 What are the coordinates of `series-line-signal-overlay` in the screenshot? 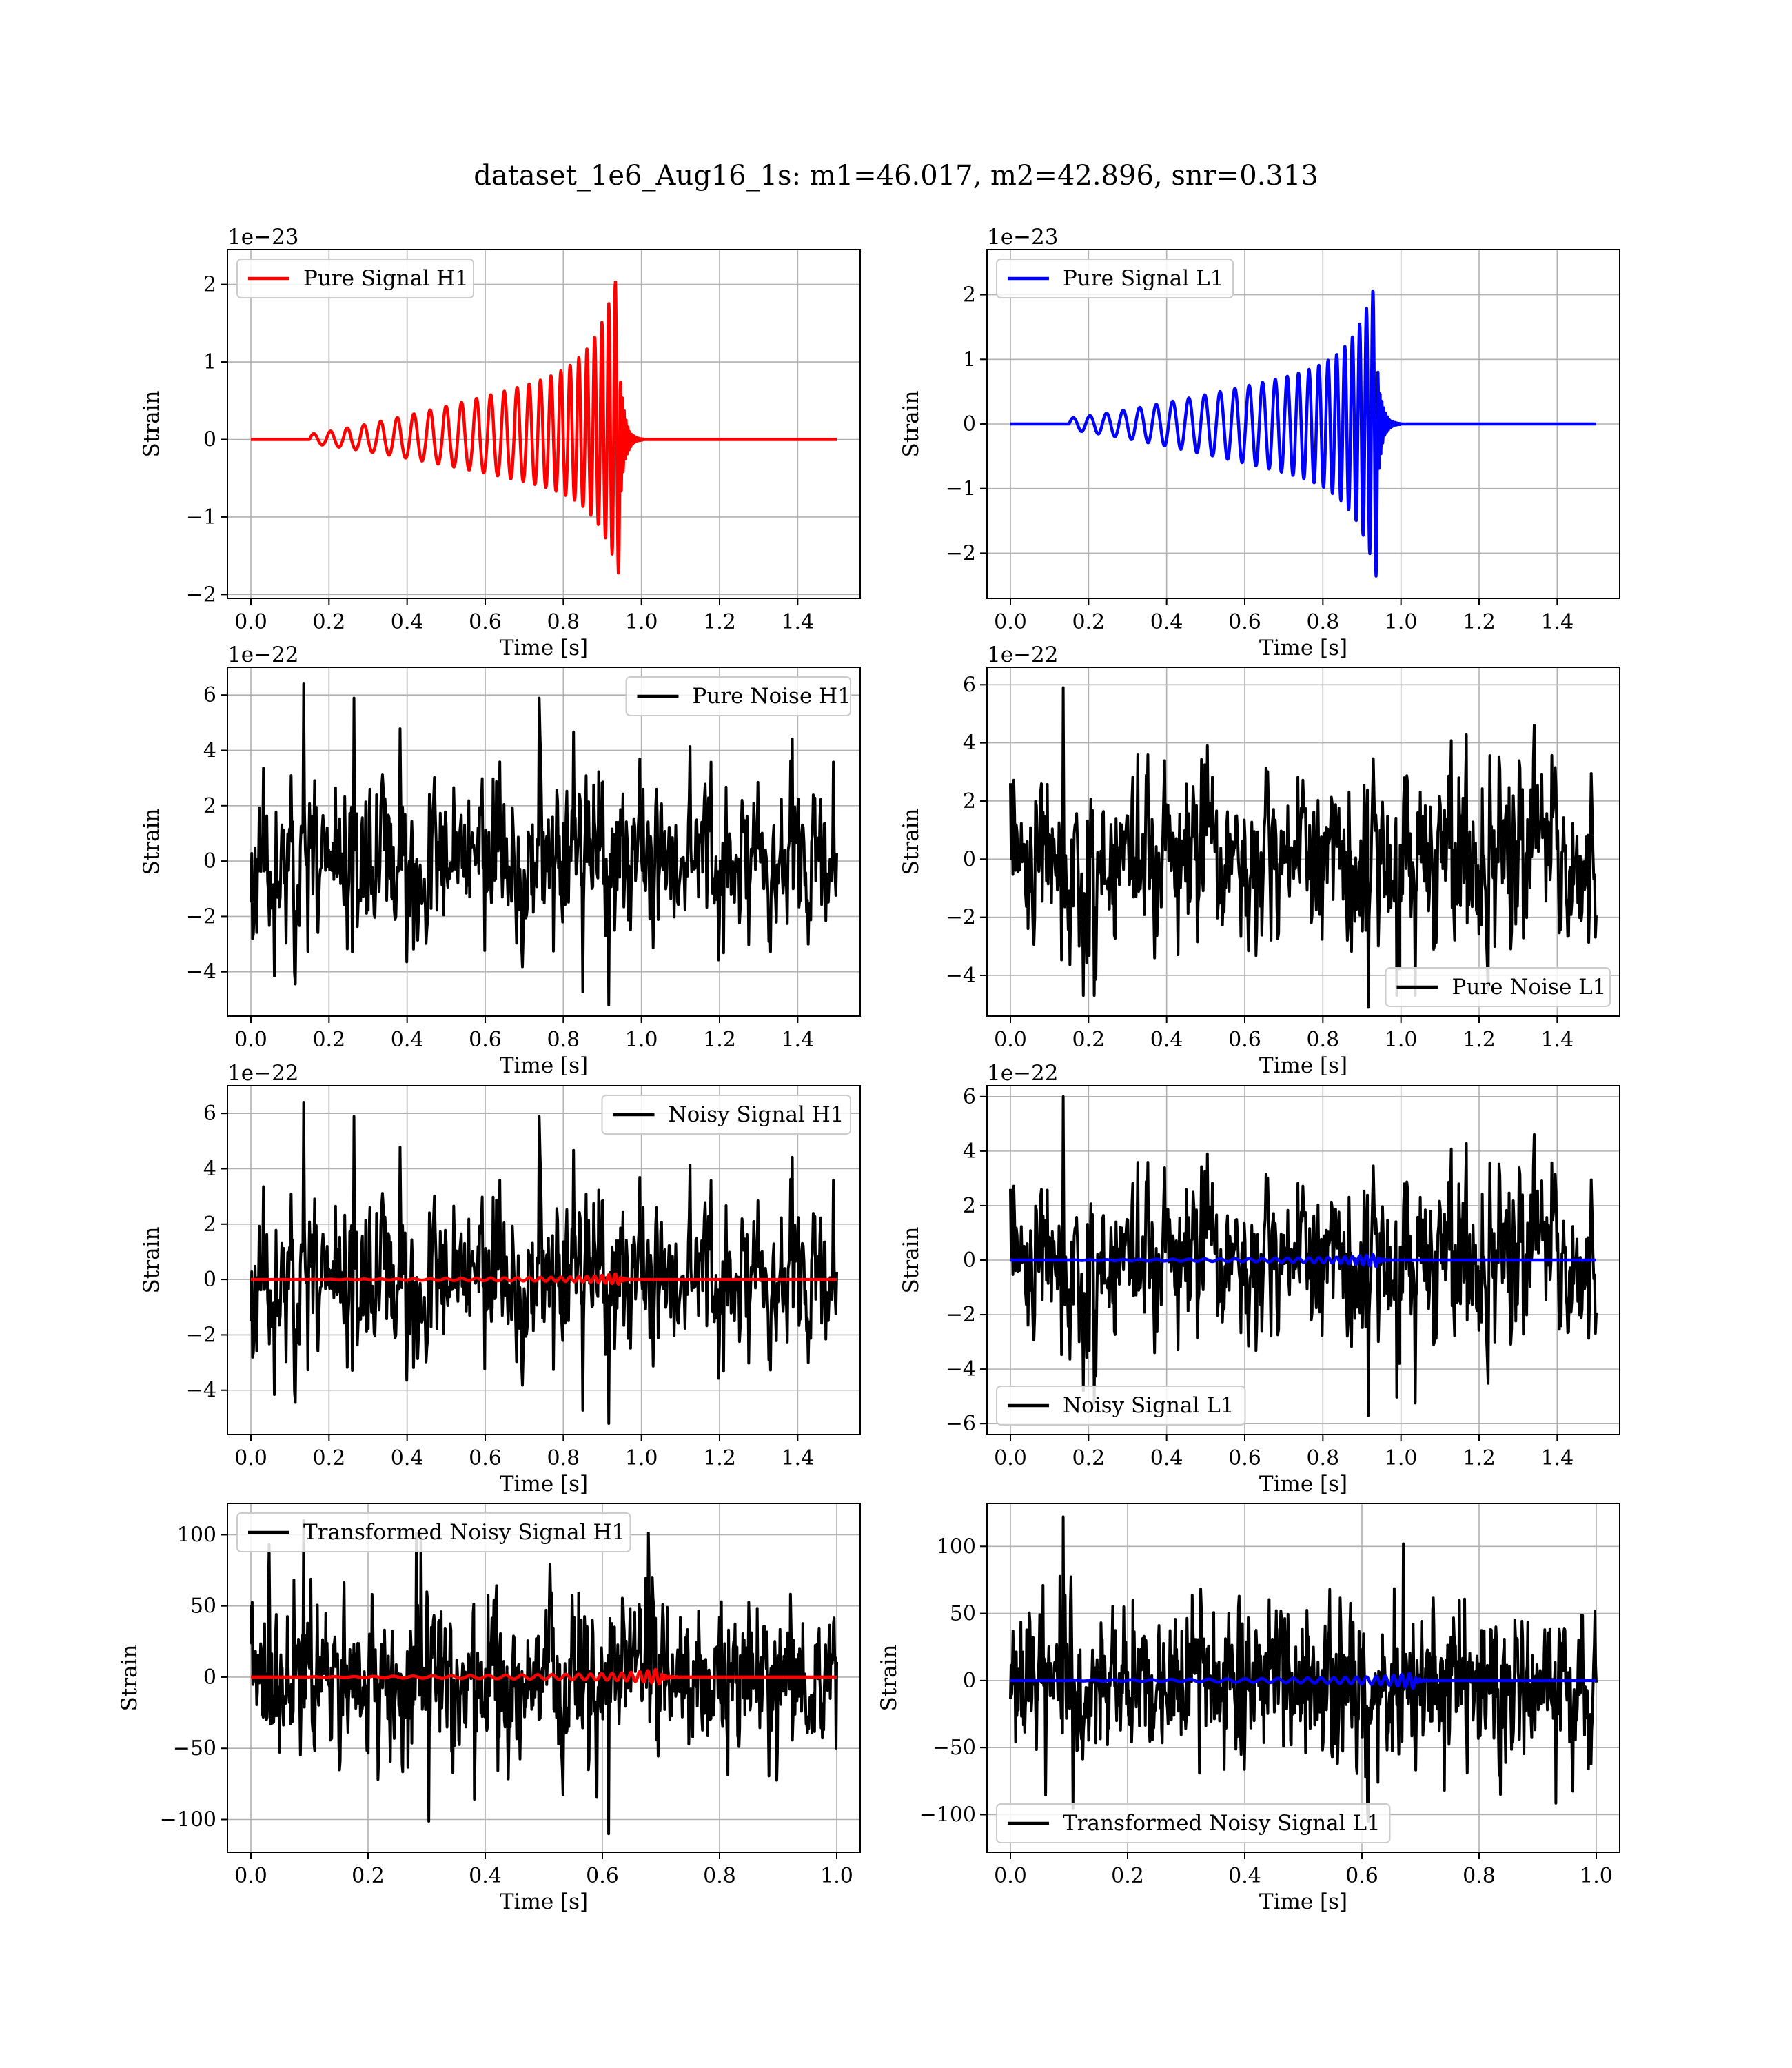 It's located at (1303, 1681).